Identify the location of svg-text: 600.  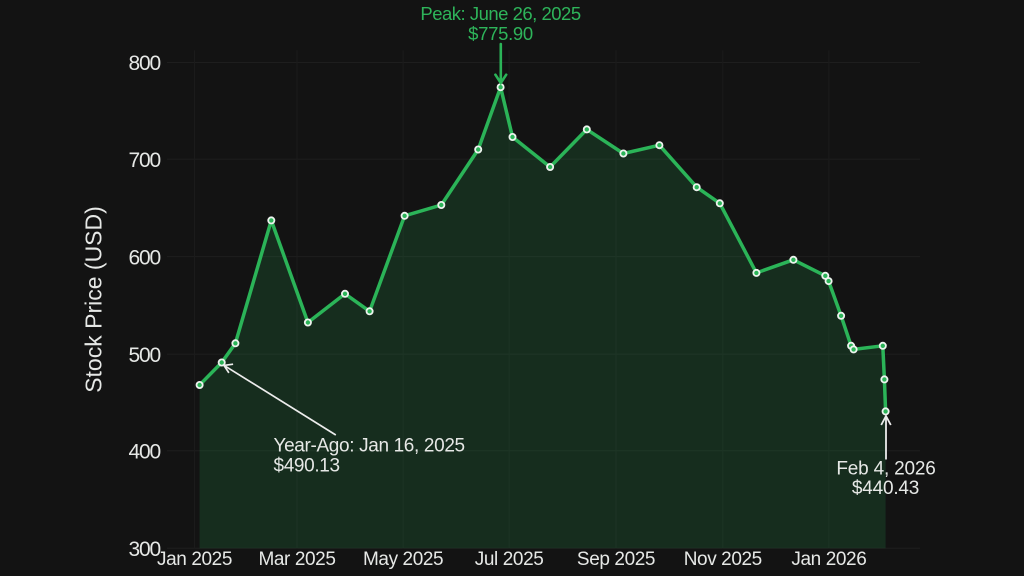
(145, 257).